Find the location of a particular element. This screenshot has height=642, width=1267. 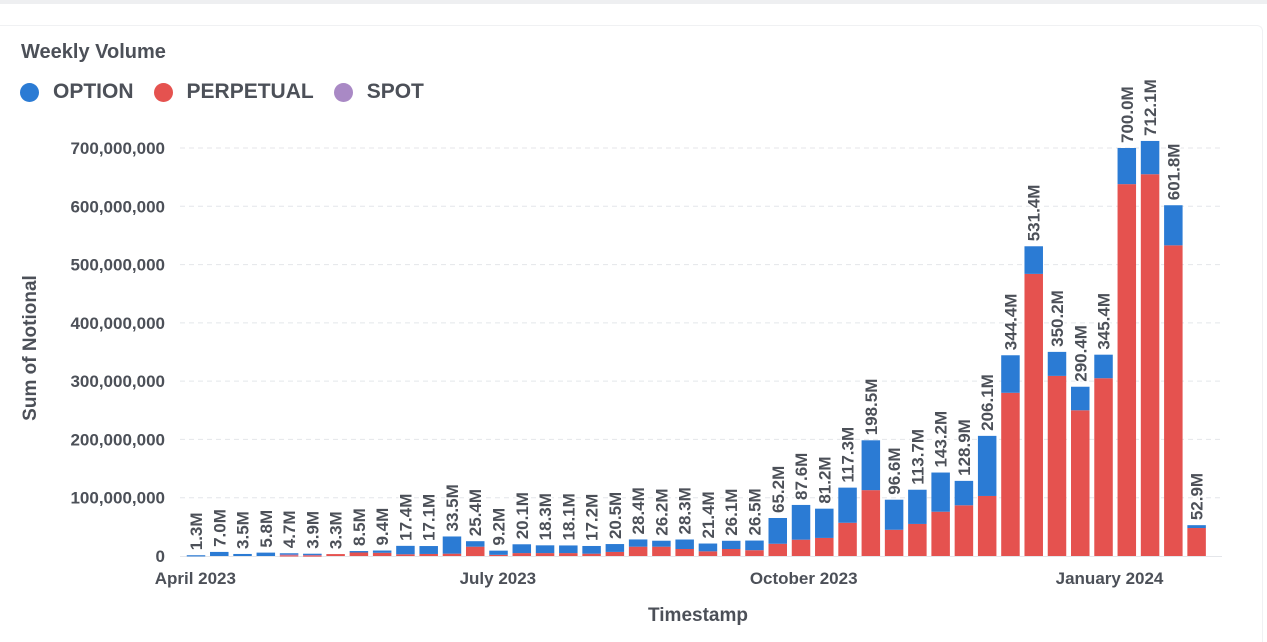

y-axis-title: Sum of Notional is located at coordinates (30, 348).